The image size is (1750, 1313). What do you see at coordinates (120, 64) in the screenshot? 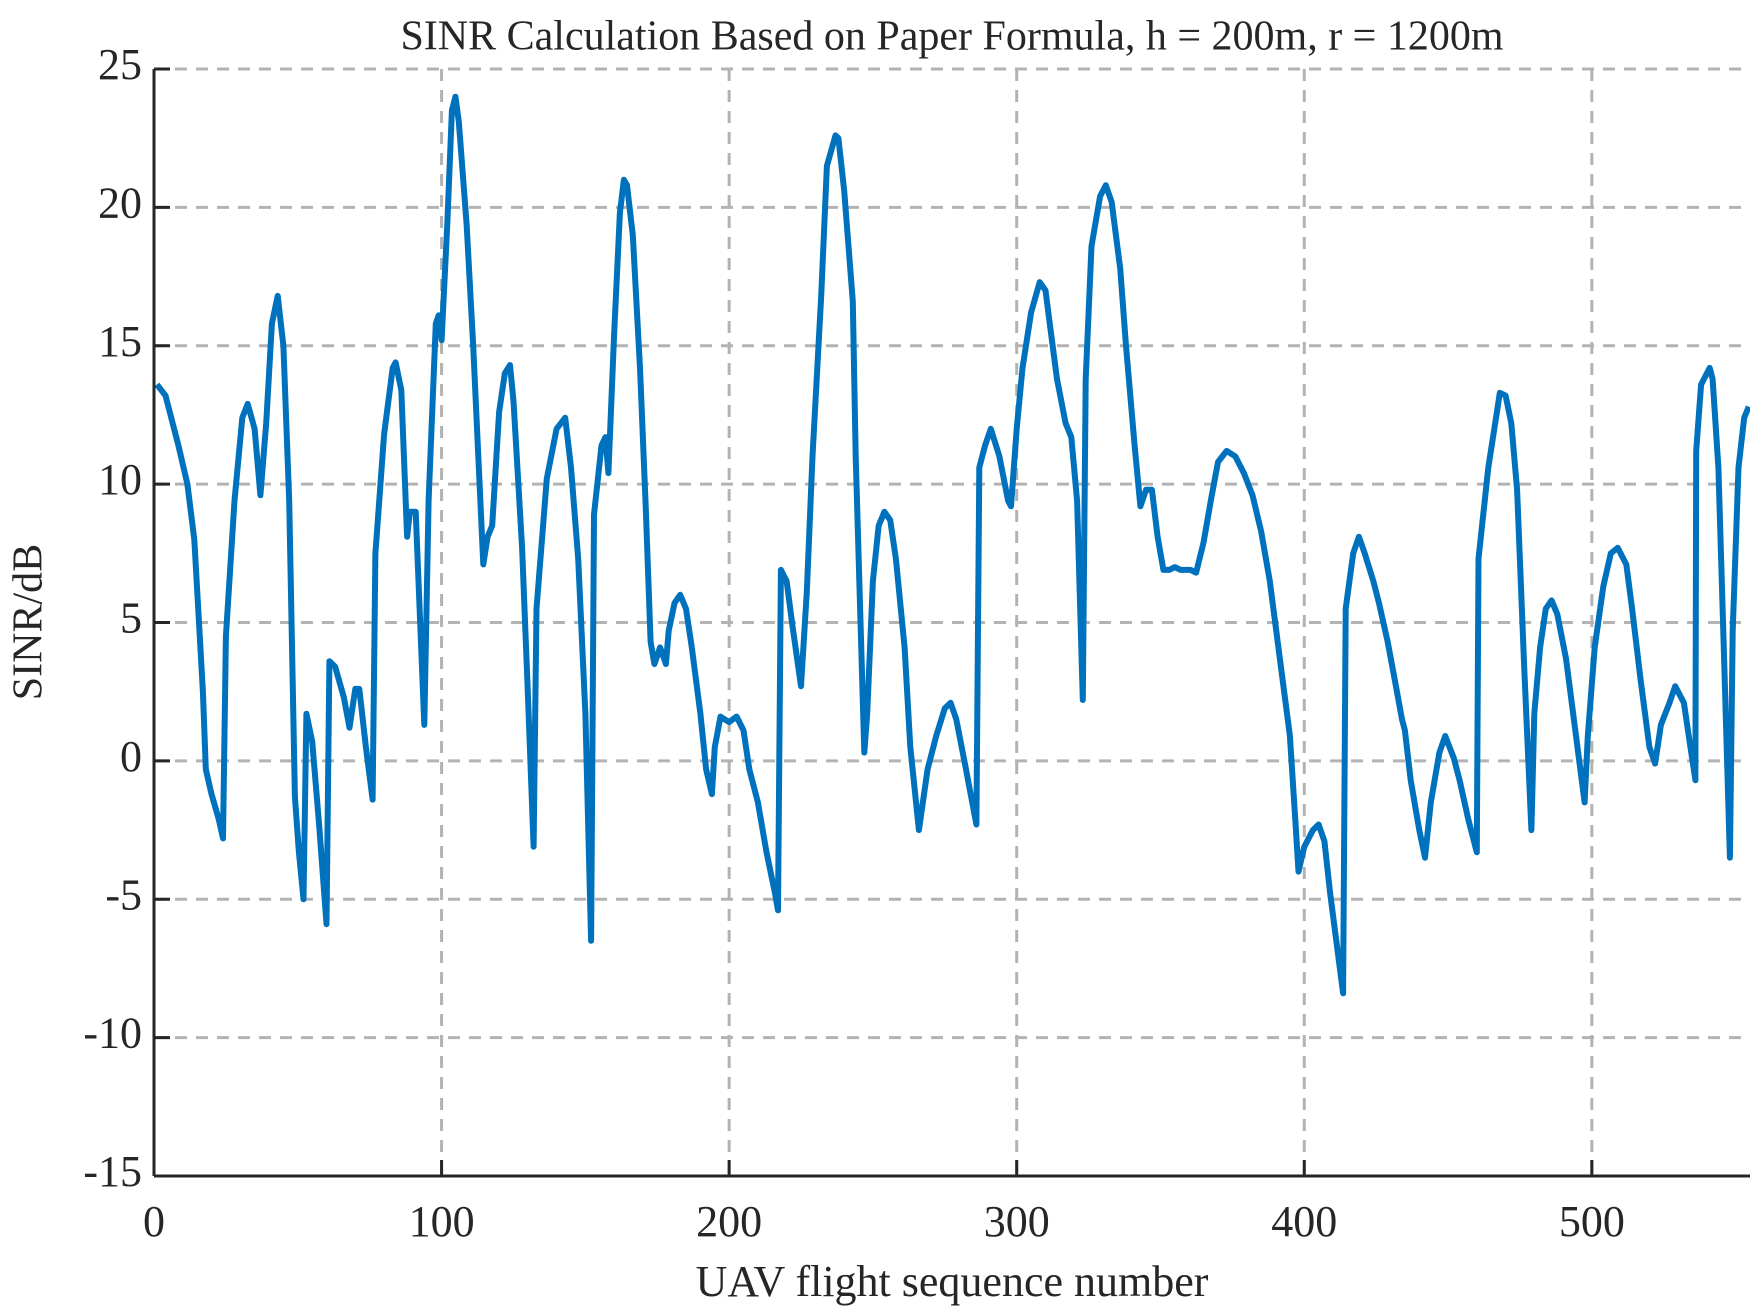
I see `y-tick-label: 25` at bounding box center [120, 64].